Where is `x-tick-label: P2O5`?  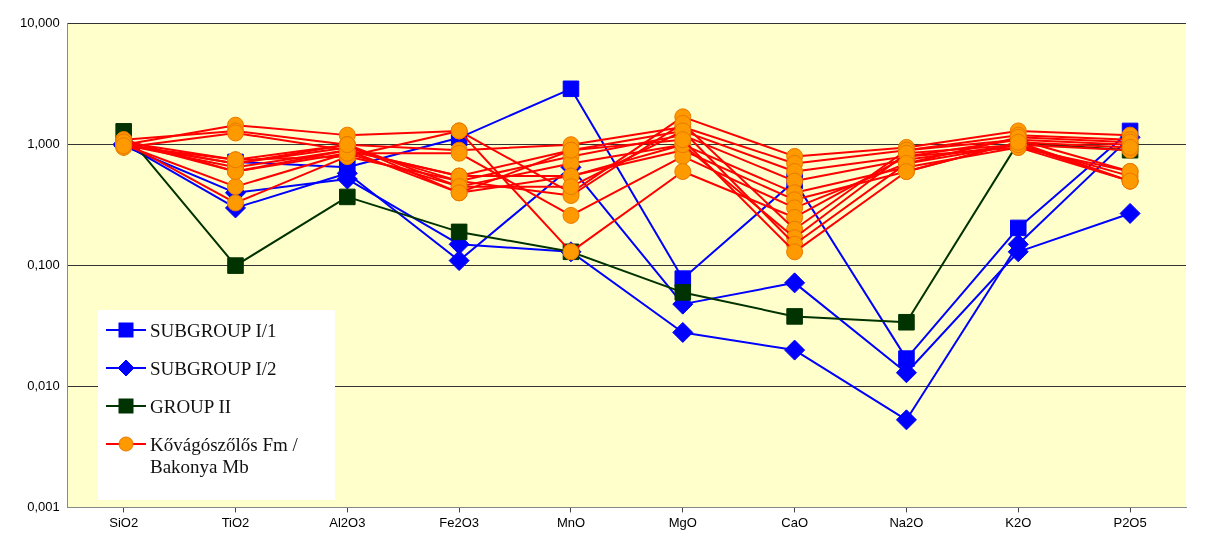 x-tick-label: P2O5 is located at coordinates (1130, 522).